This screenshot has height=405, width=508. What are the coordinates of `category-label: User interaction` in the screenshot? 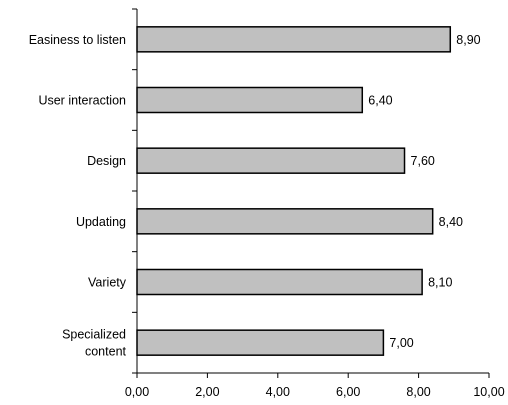 It's located at (82, 101).